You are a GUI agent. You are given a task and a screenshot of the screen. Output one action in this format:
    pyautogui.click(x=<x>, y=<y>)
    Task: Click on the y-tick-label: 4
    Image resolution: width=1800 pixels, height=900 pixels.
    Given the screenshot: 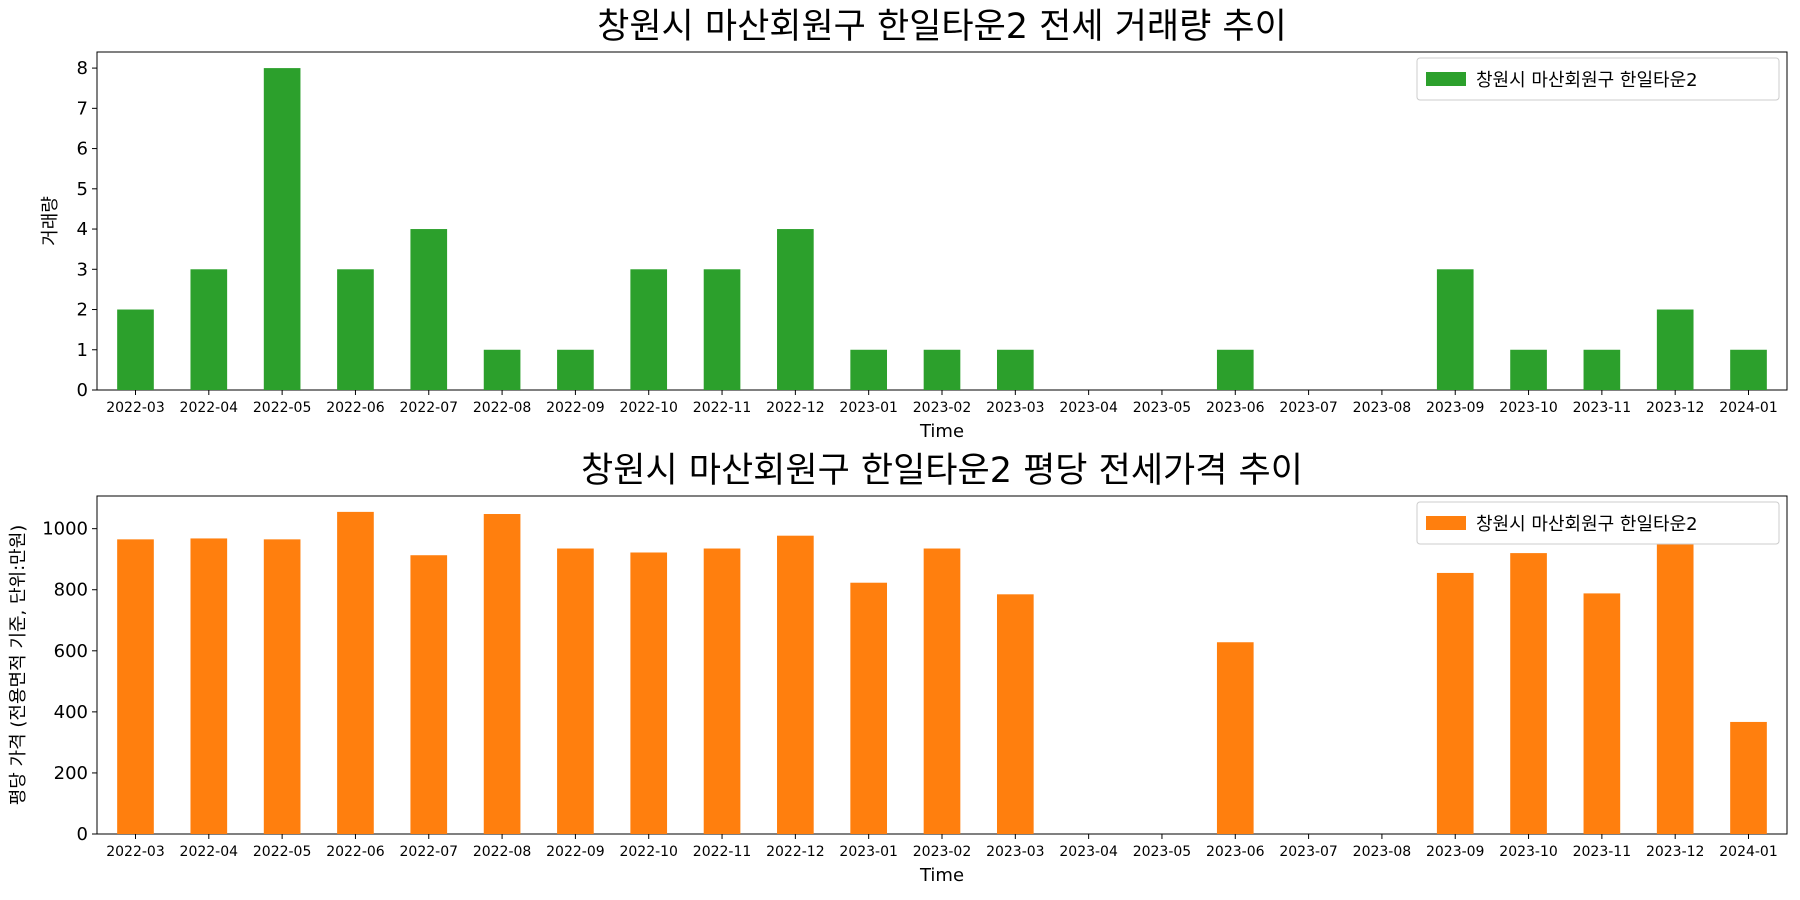 What is the action you would take?
    pyautogui.click(x=82, y=229)
    